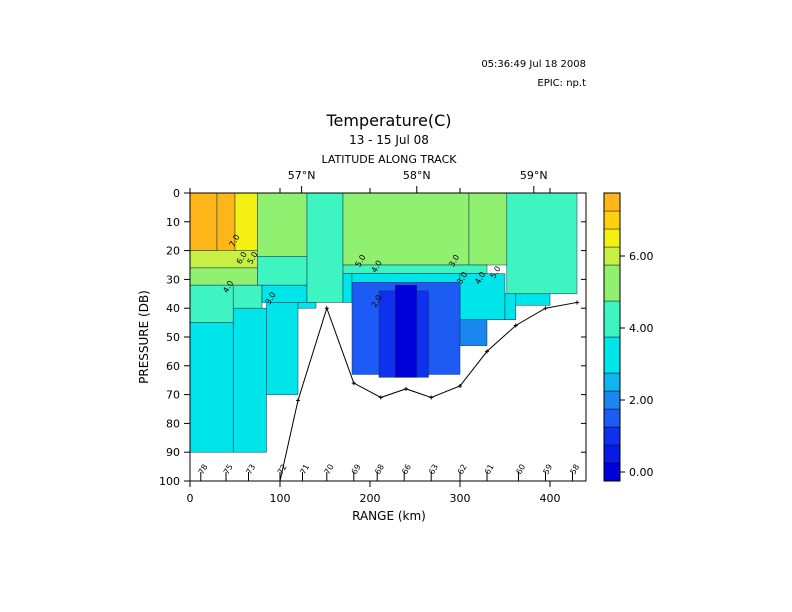  What do you see at coordinates (173, 308) in the screenshot?
I see `y-tick-label: 40` at bounding box center [173, 308].